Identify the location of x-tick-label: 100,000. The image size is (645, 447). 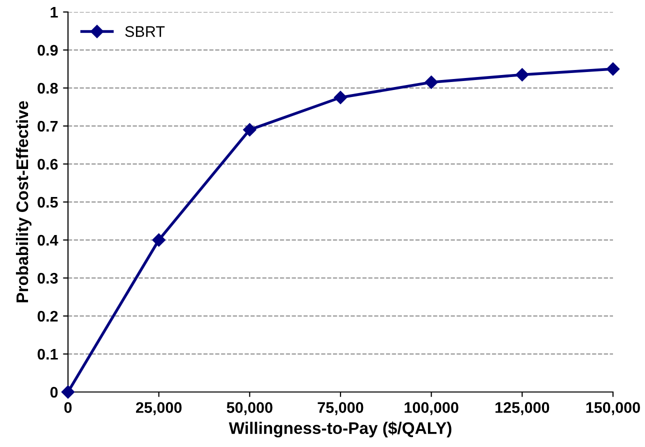
(431, 409).